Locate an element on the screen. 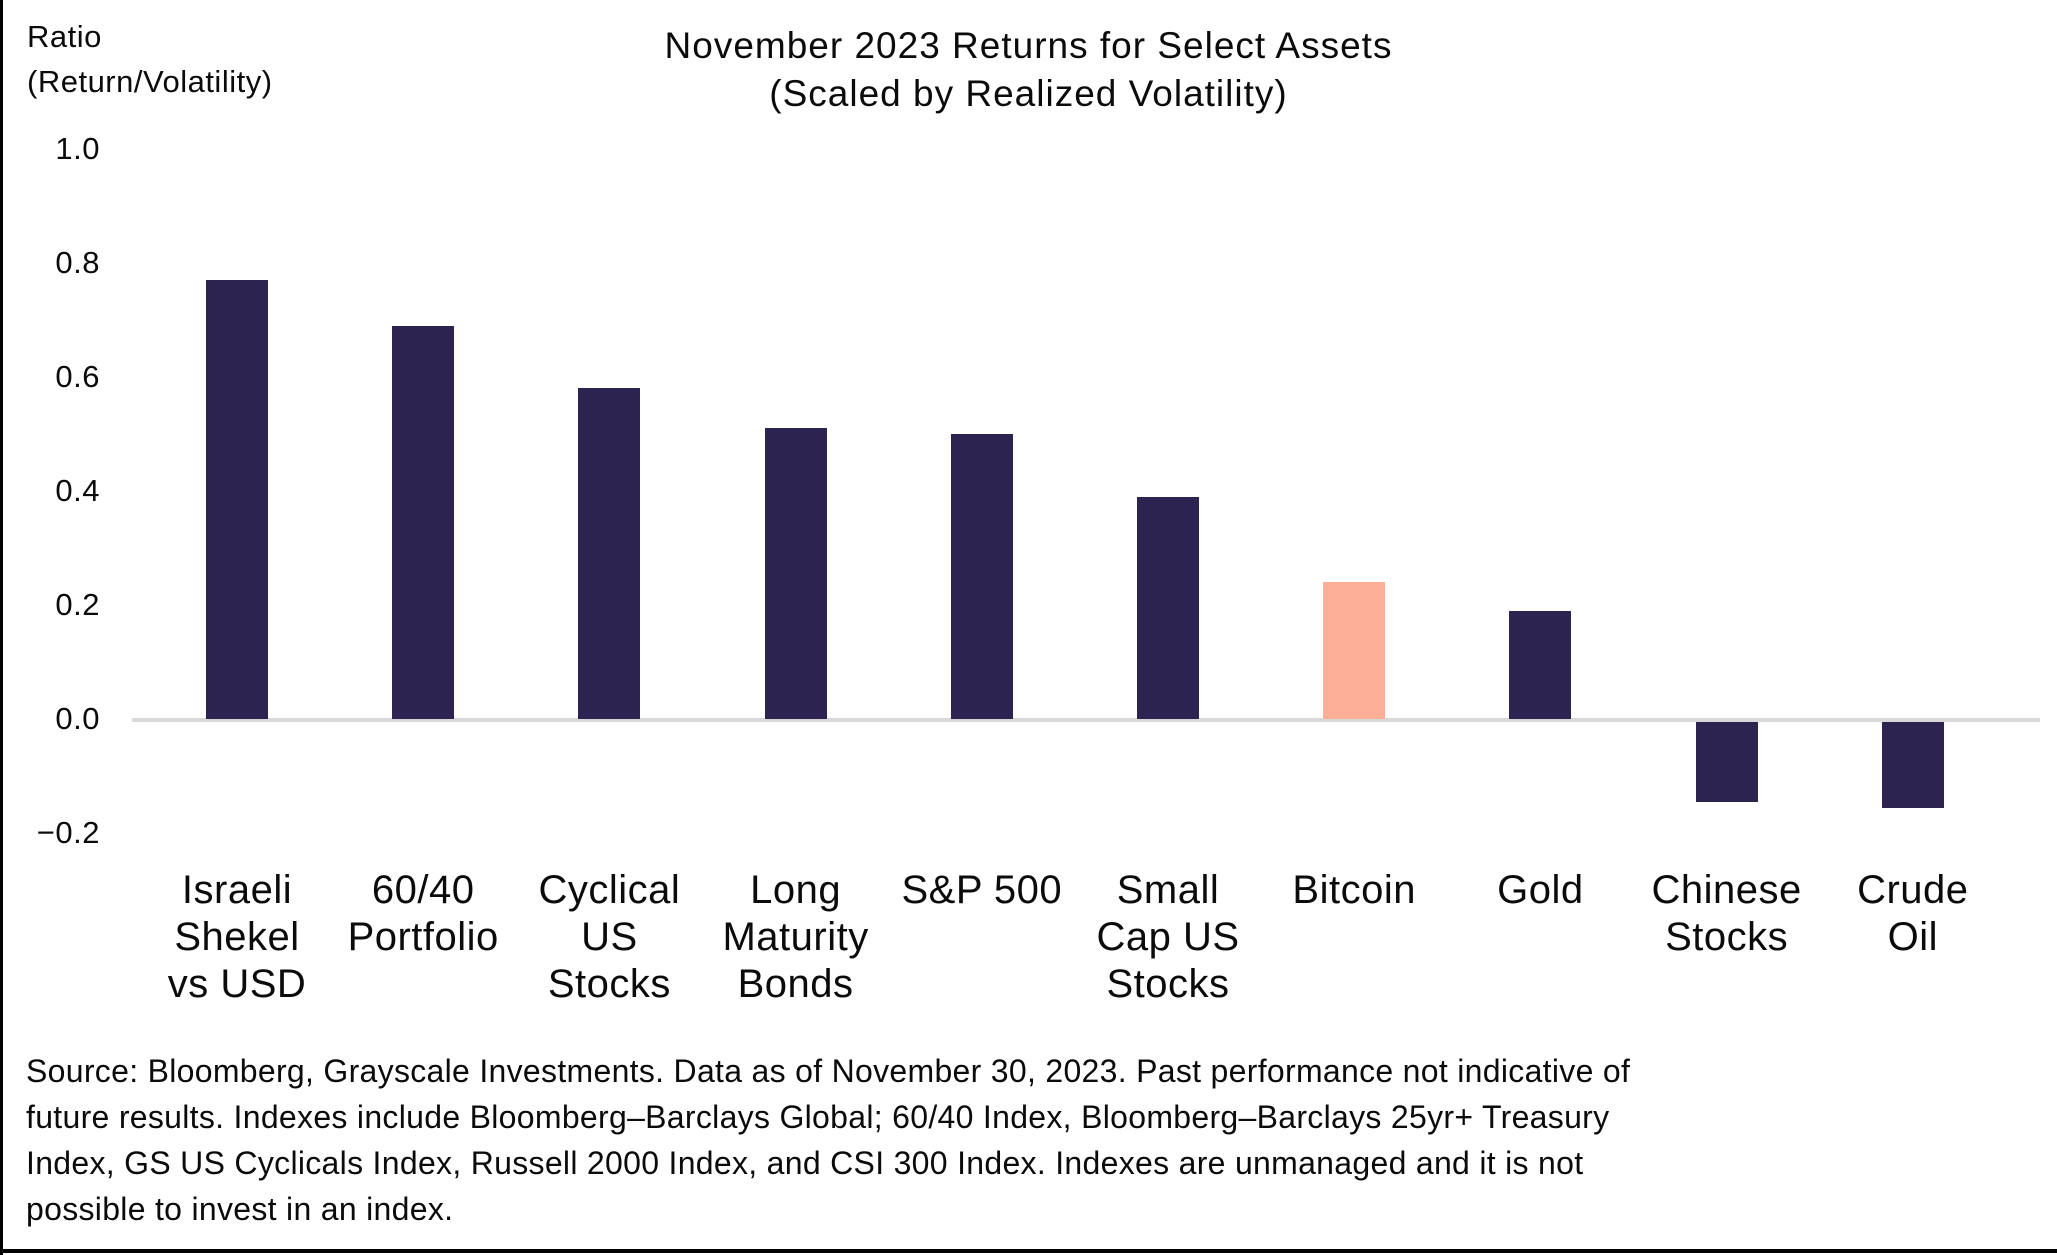 The width and height of the screenshot is (2057, 1255). category-label-line: Cyclical is located at coordinates (609, 890).